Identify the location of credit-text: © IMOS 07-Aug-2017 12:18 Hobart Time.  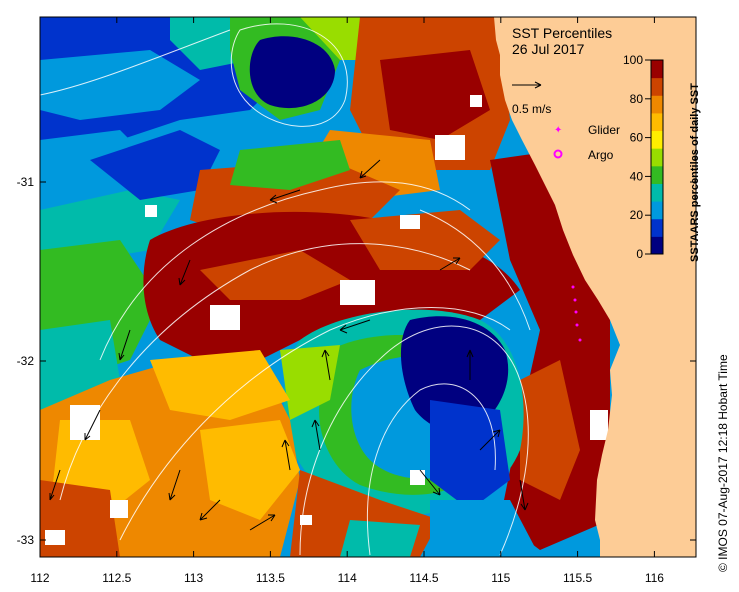
(723, 463).